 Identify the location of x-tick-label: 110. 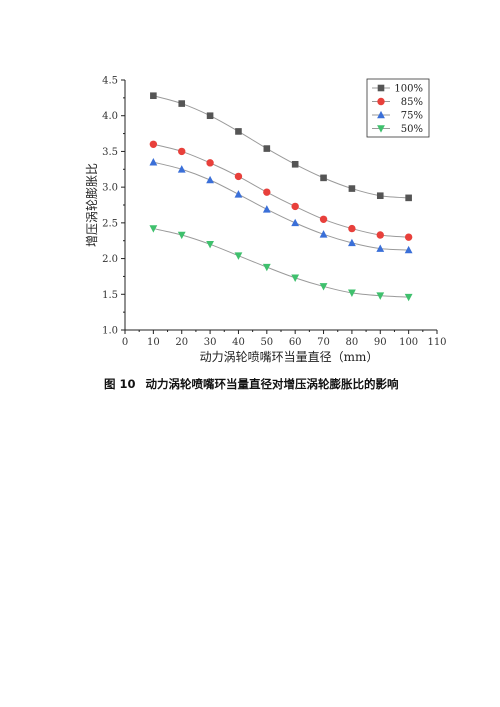
(436, 342).